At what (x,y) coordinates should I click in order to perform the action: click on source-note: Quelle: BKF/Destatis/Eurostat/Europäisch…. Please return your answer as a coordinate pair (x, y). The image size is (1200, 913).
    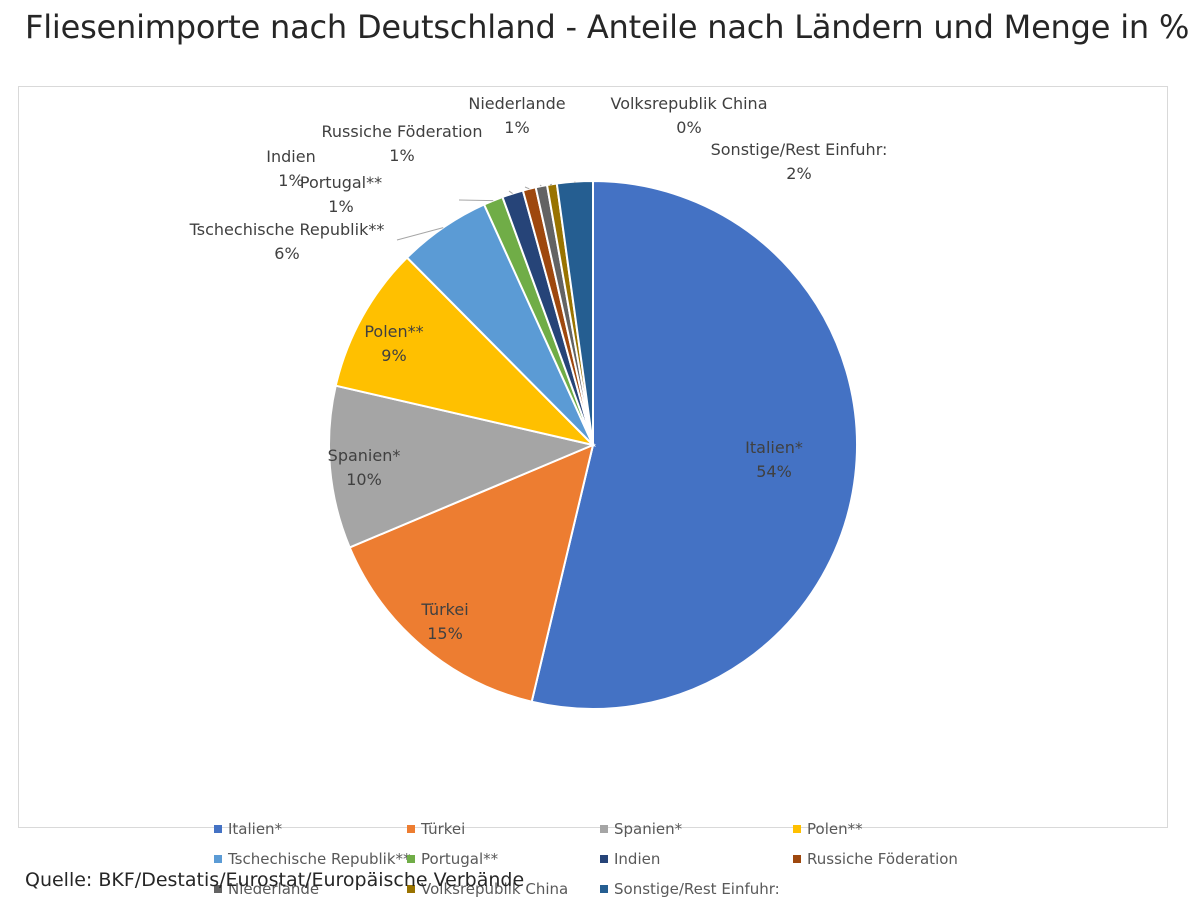
    Looking at the image, I should click on (275, 880).